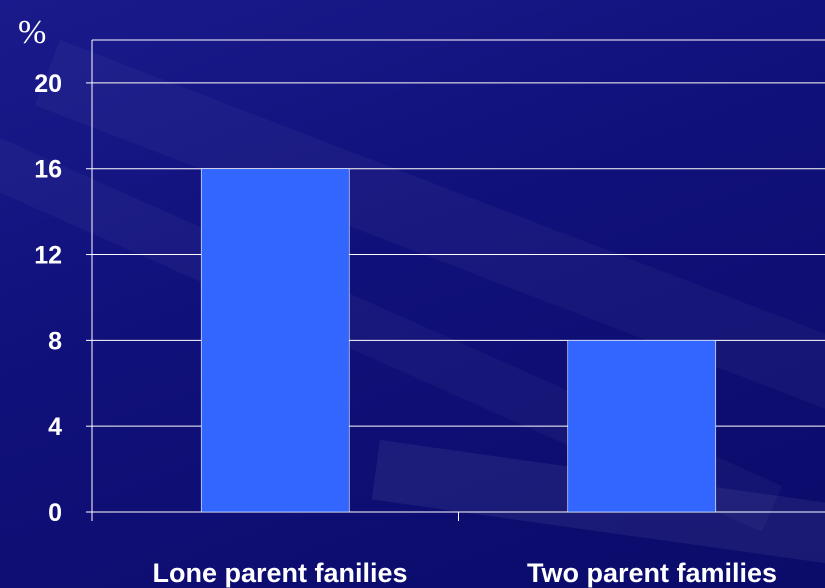  What do you see at coordinates (55, 427) in the screenshot?
I see `y-tick-label: 4` at bounding box center [55, 427].